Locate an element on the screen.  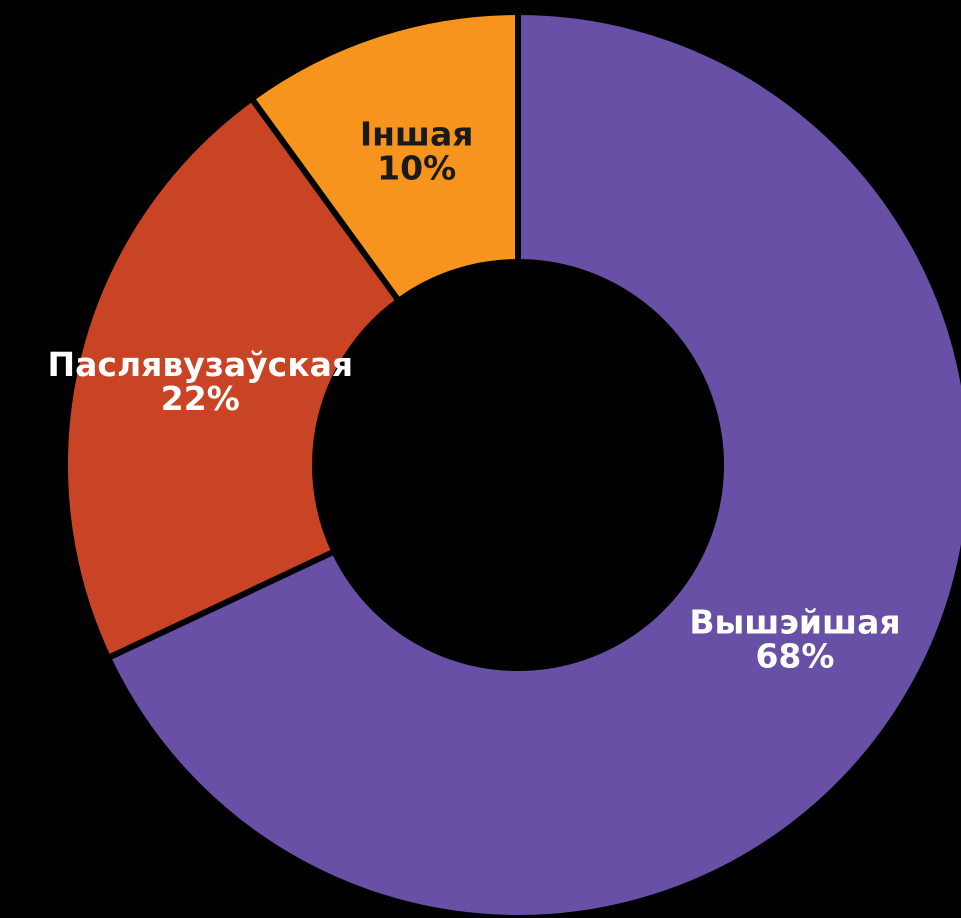
slice-label: Паслявузаўская is located at coordinates (201, 364).